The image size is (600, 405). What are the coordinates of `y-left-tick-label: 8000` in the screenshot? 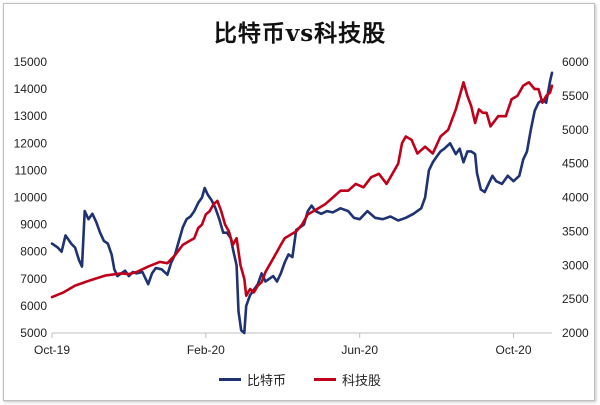 It's located at (33, 252).